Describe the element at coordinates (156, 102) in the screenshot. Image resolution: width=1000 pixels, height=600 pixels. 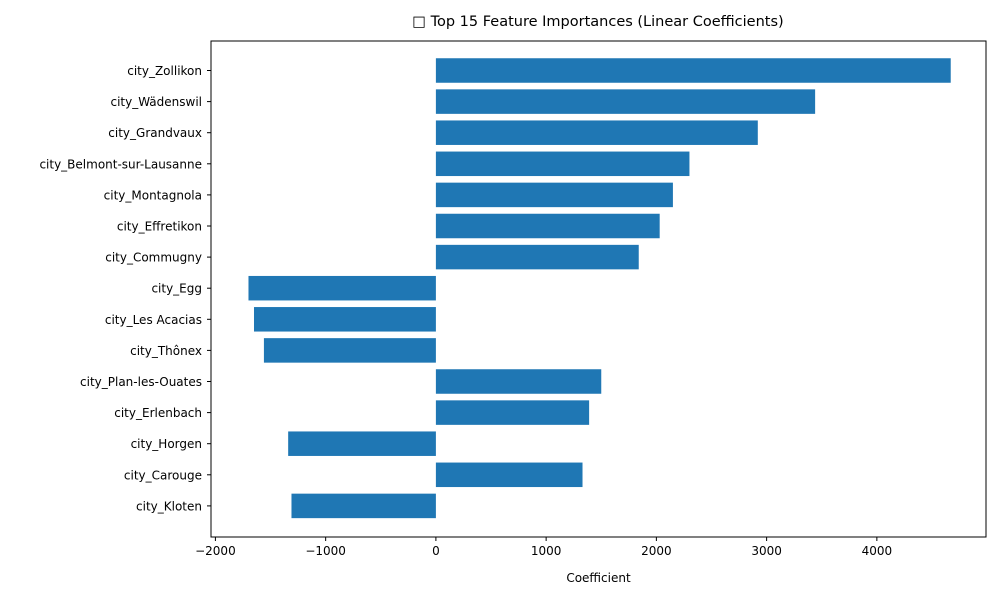
I see `y-tick-label: city_Wädenswil` at that location.